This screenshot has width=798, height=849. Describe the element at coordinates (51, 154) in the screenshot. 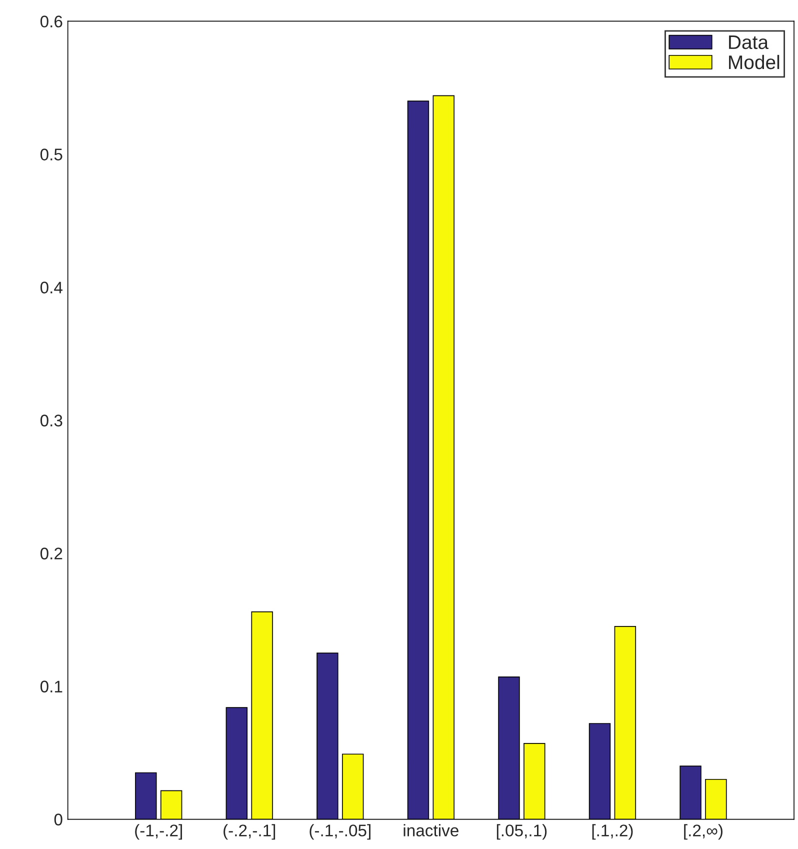

I see `y-tick-label: 0.5` at that location.